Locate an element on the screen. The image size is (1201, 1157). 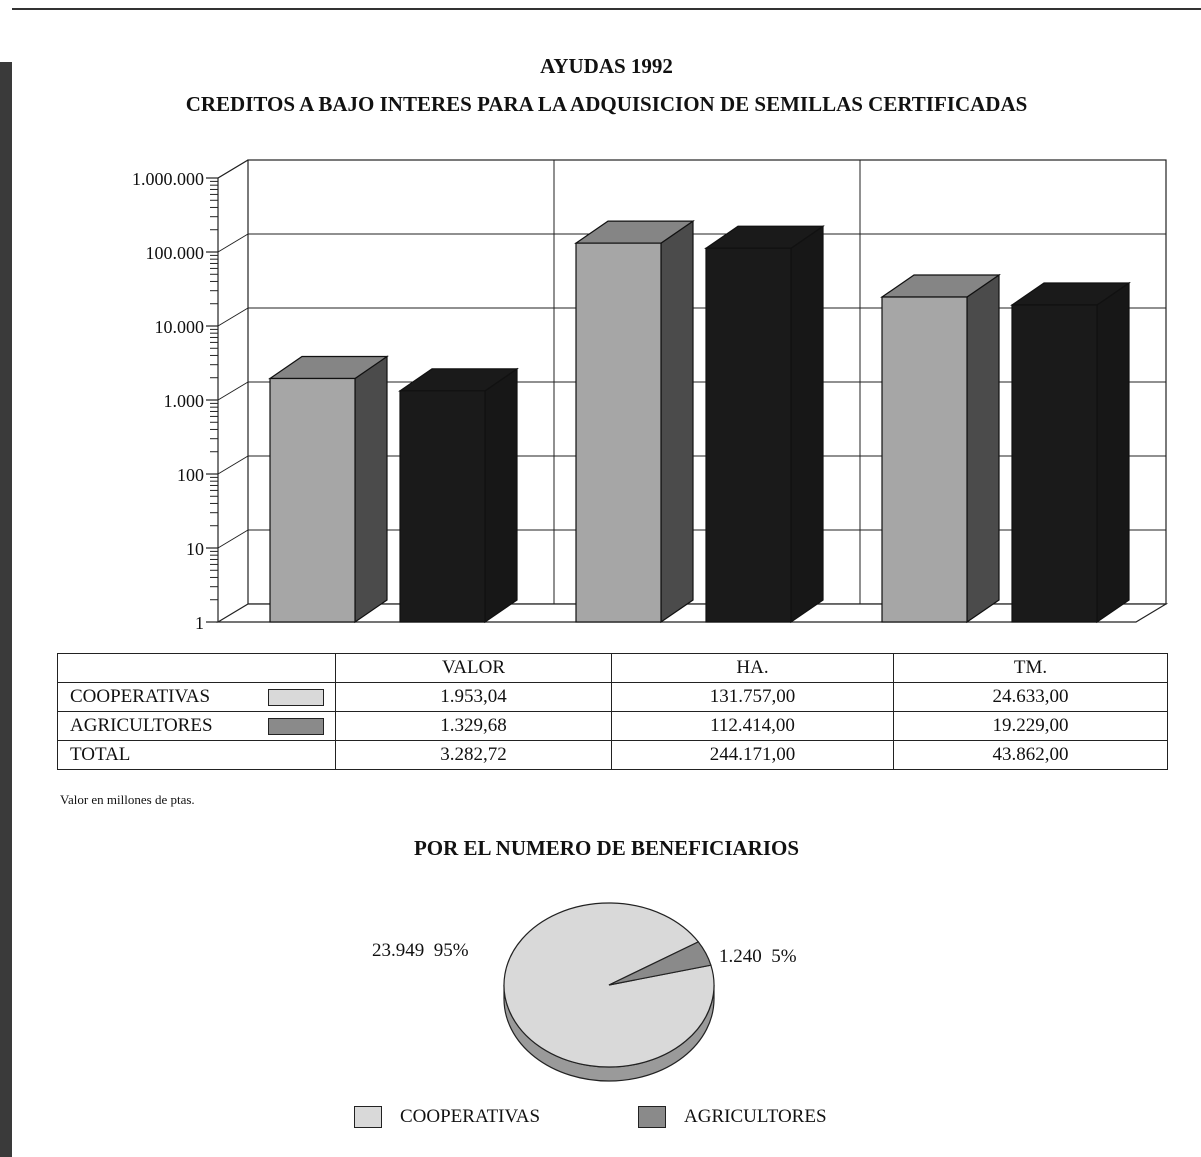
pie-value-label: 1.240 is located at coordinates (740, 956).